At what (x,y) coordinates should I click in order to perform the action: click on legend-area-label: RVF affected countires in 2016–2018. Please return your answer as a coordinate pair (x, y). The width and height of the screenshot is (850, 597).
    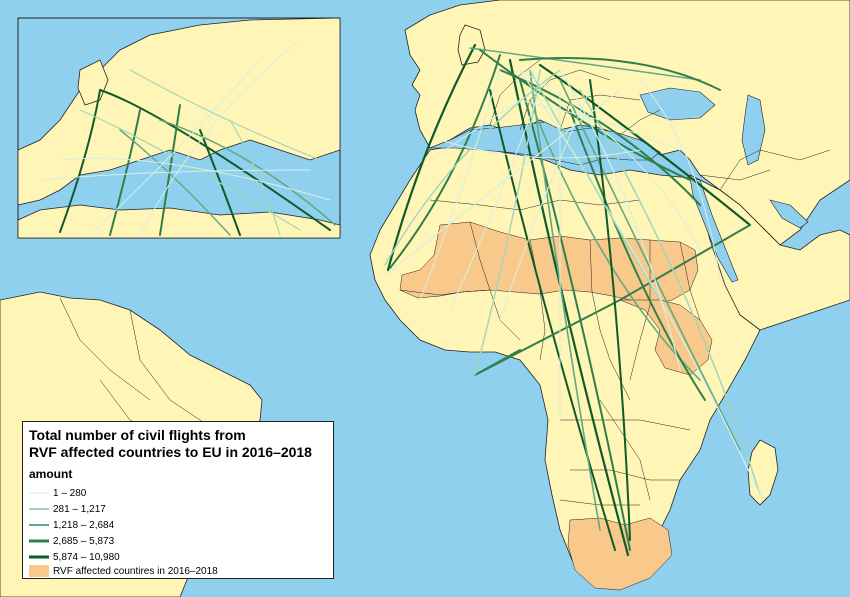
    Looking at the image, I should click on (135, 571).